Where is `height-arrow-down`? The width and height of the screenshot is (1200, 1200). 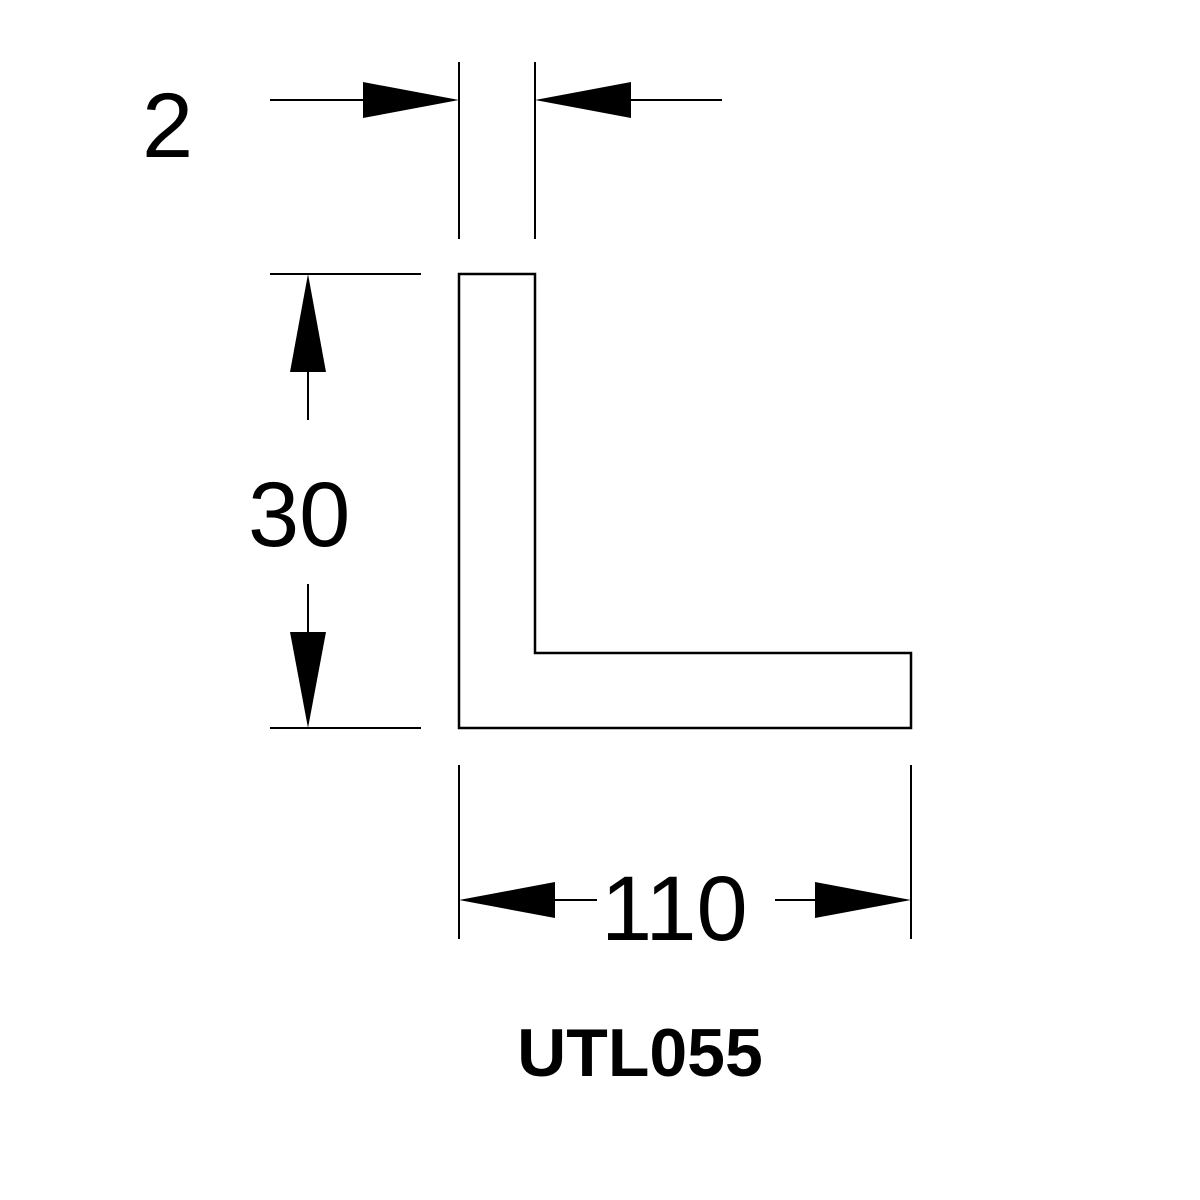
height-arrow-down is located at coordinates (308, 680).